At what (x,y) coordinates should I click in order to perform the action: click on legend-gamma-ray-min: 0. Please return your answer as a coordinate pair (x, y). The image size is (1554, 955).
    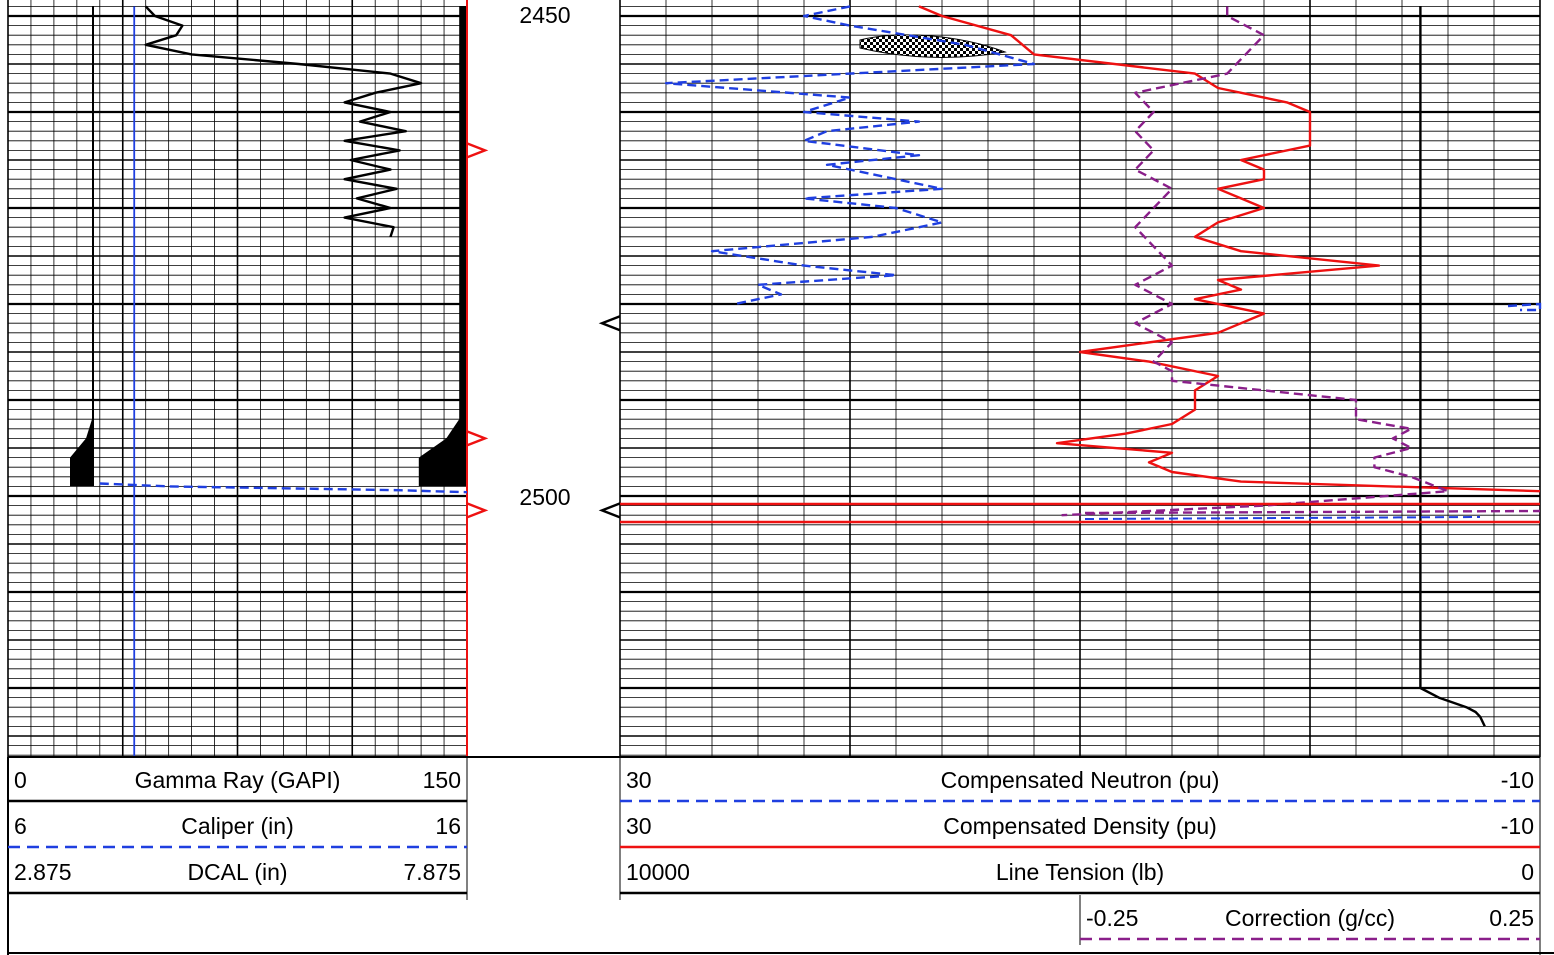
    Looking at the image, I should click on (20, 780).